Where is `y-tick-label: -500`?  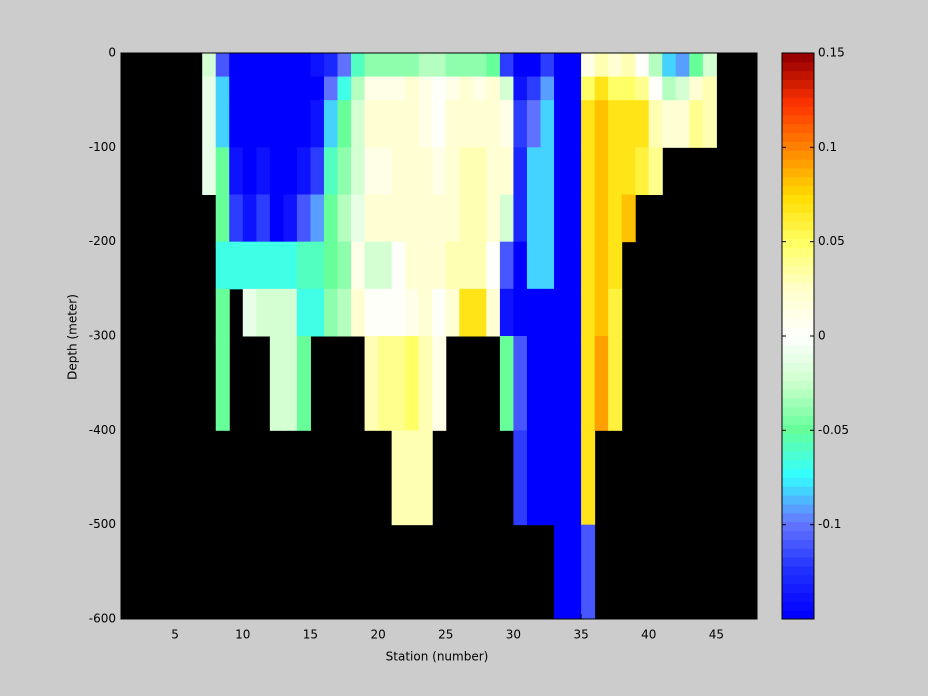 y-tick-label: -500 is located at coordinates (102, 524).